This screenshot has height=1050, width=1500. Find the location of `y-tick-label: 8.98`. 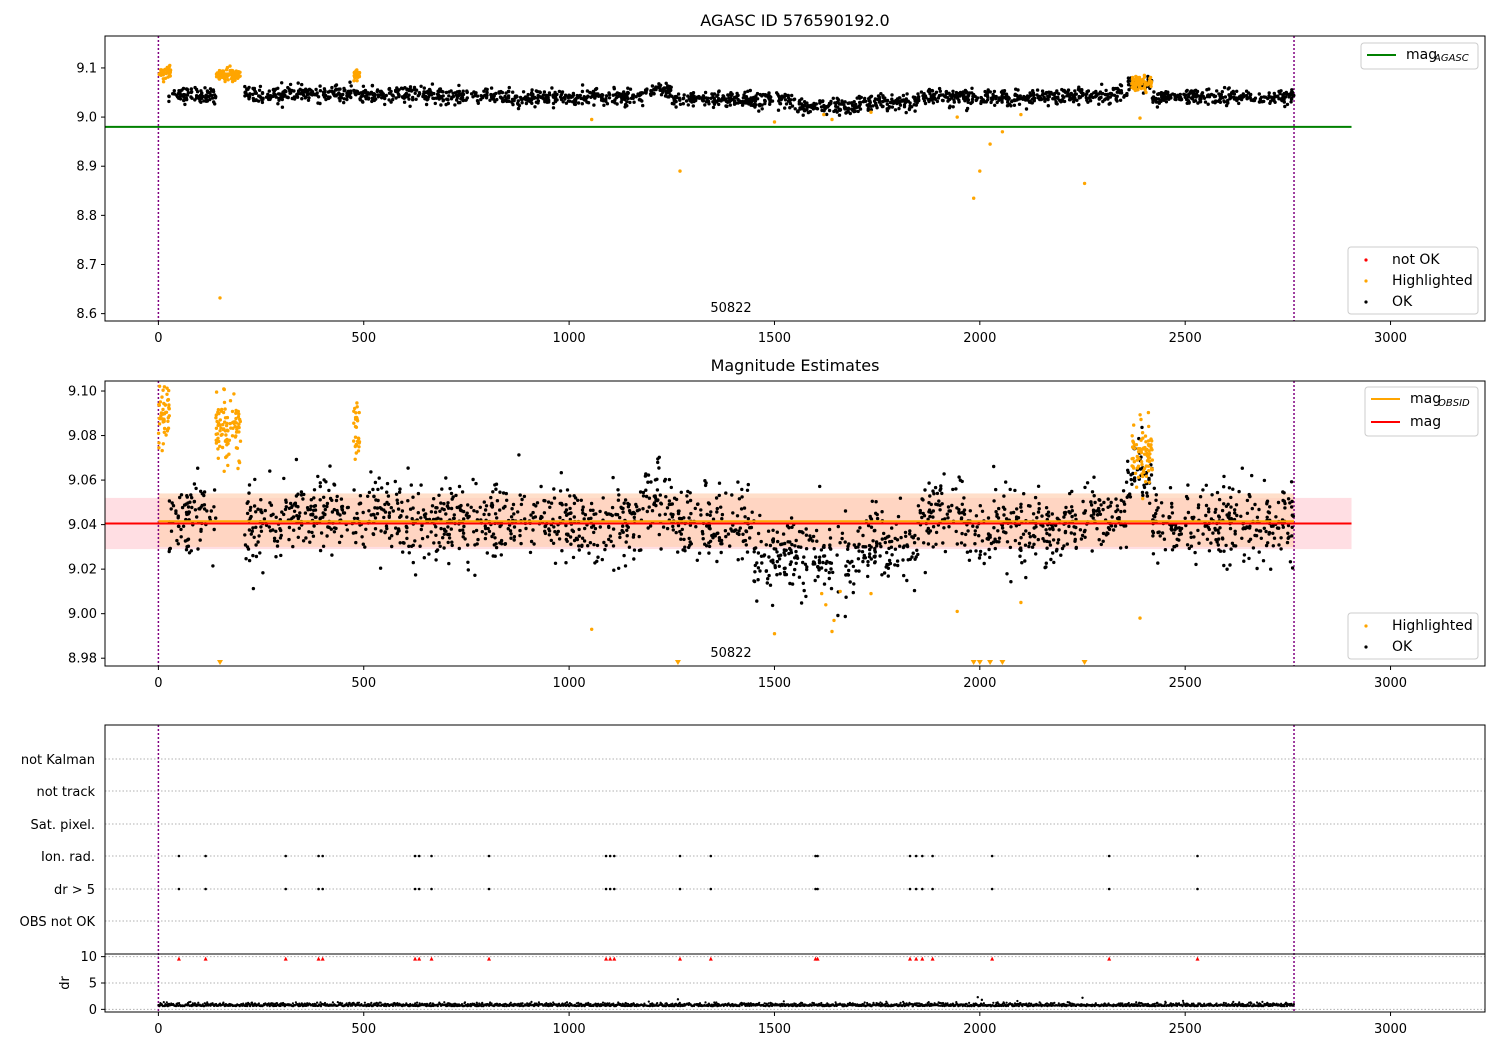

y-tick-label: 8.98 is located at coordinates (82, 659).